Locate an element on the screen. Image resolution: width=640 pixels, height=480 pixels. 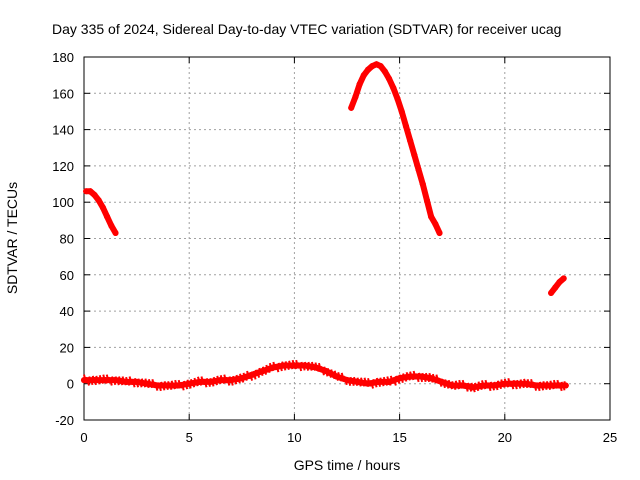
y-tick-label: 120 is located at coordinates (63, 166).